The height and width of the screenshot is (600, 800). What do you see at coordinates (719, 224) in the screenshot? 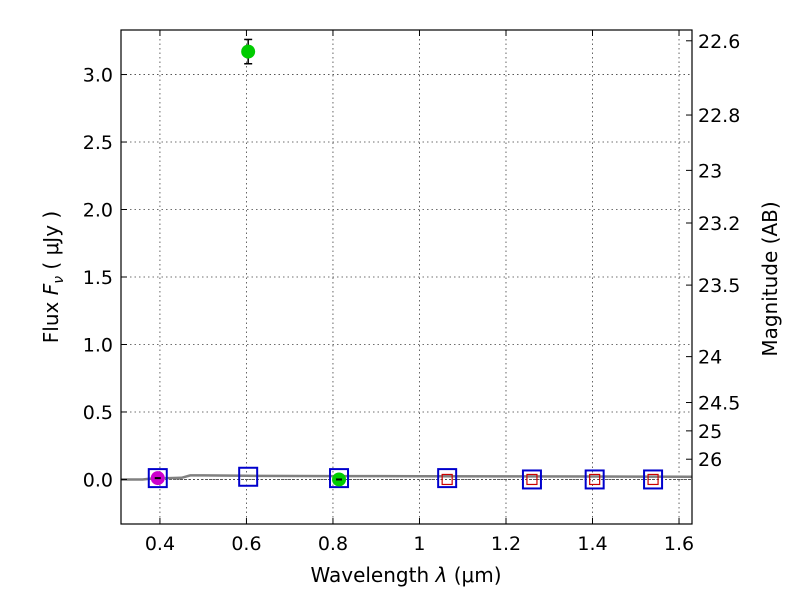
I see `magnitude-tick-label: 23.2` at bounding box center [719, 224].